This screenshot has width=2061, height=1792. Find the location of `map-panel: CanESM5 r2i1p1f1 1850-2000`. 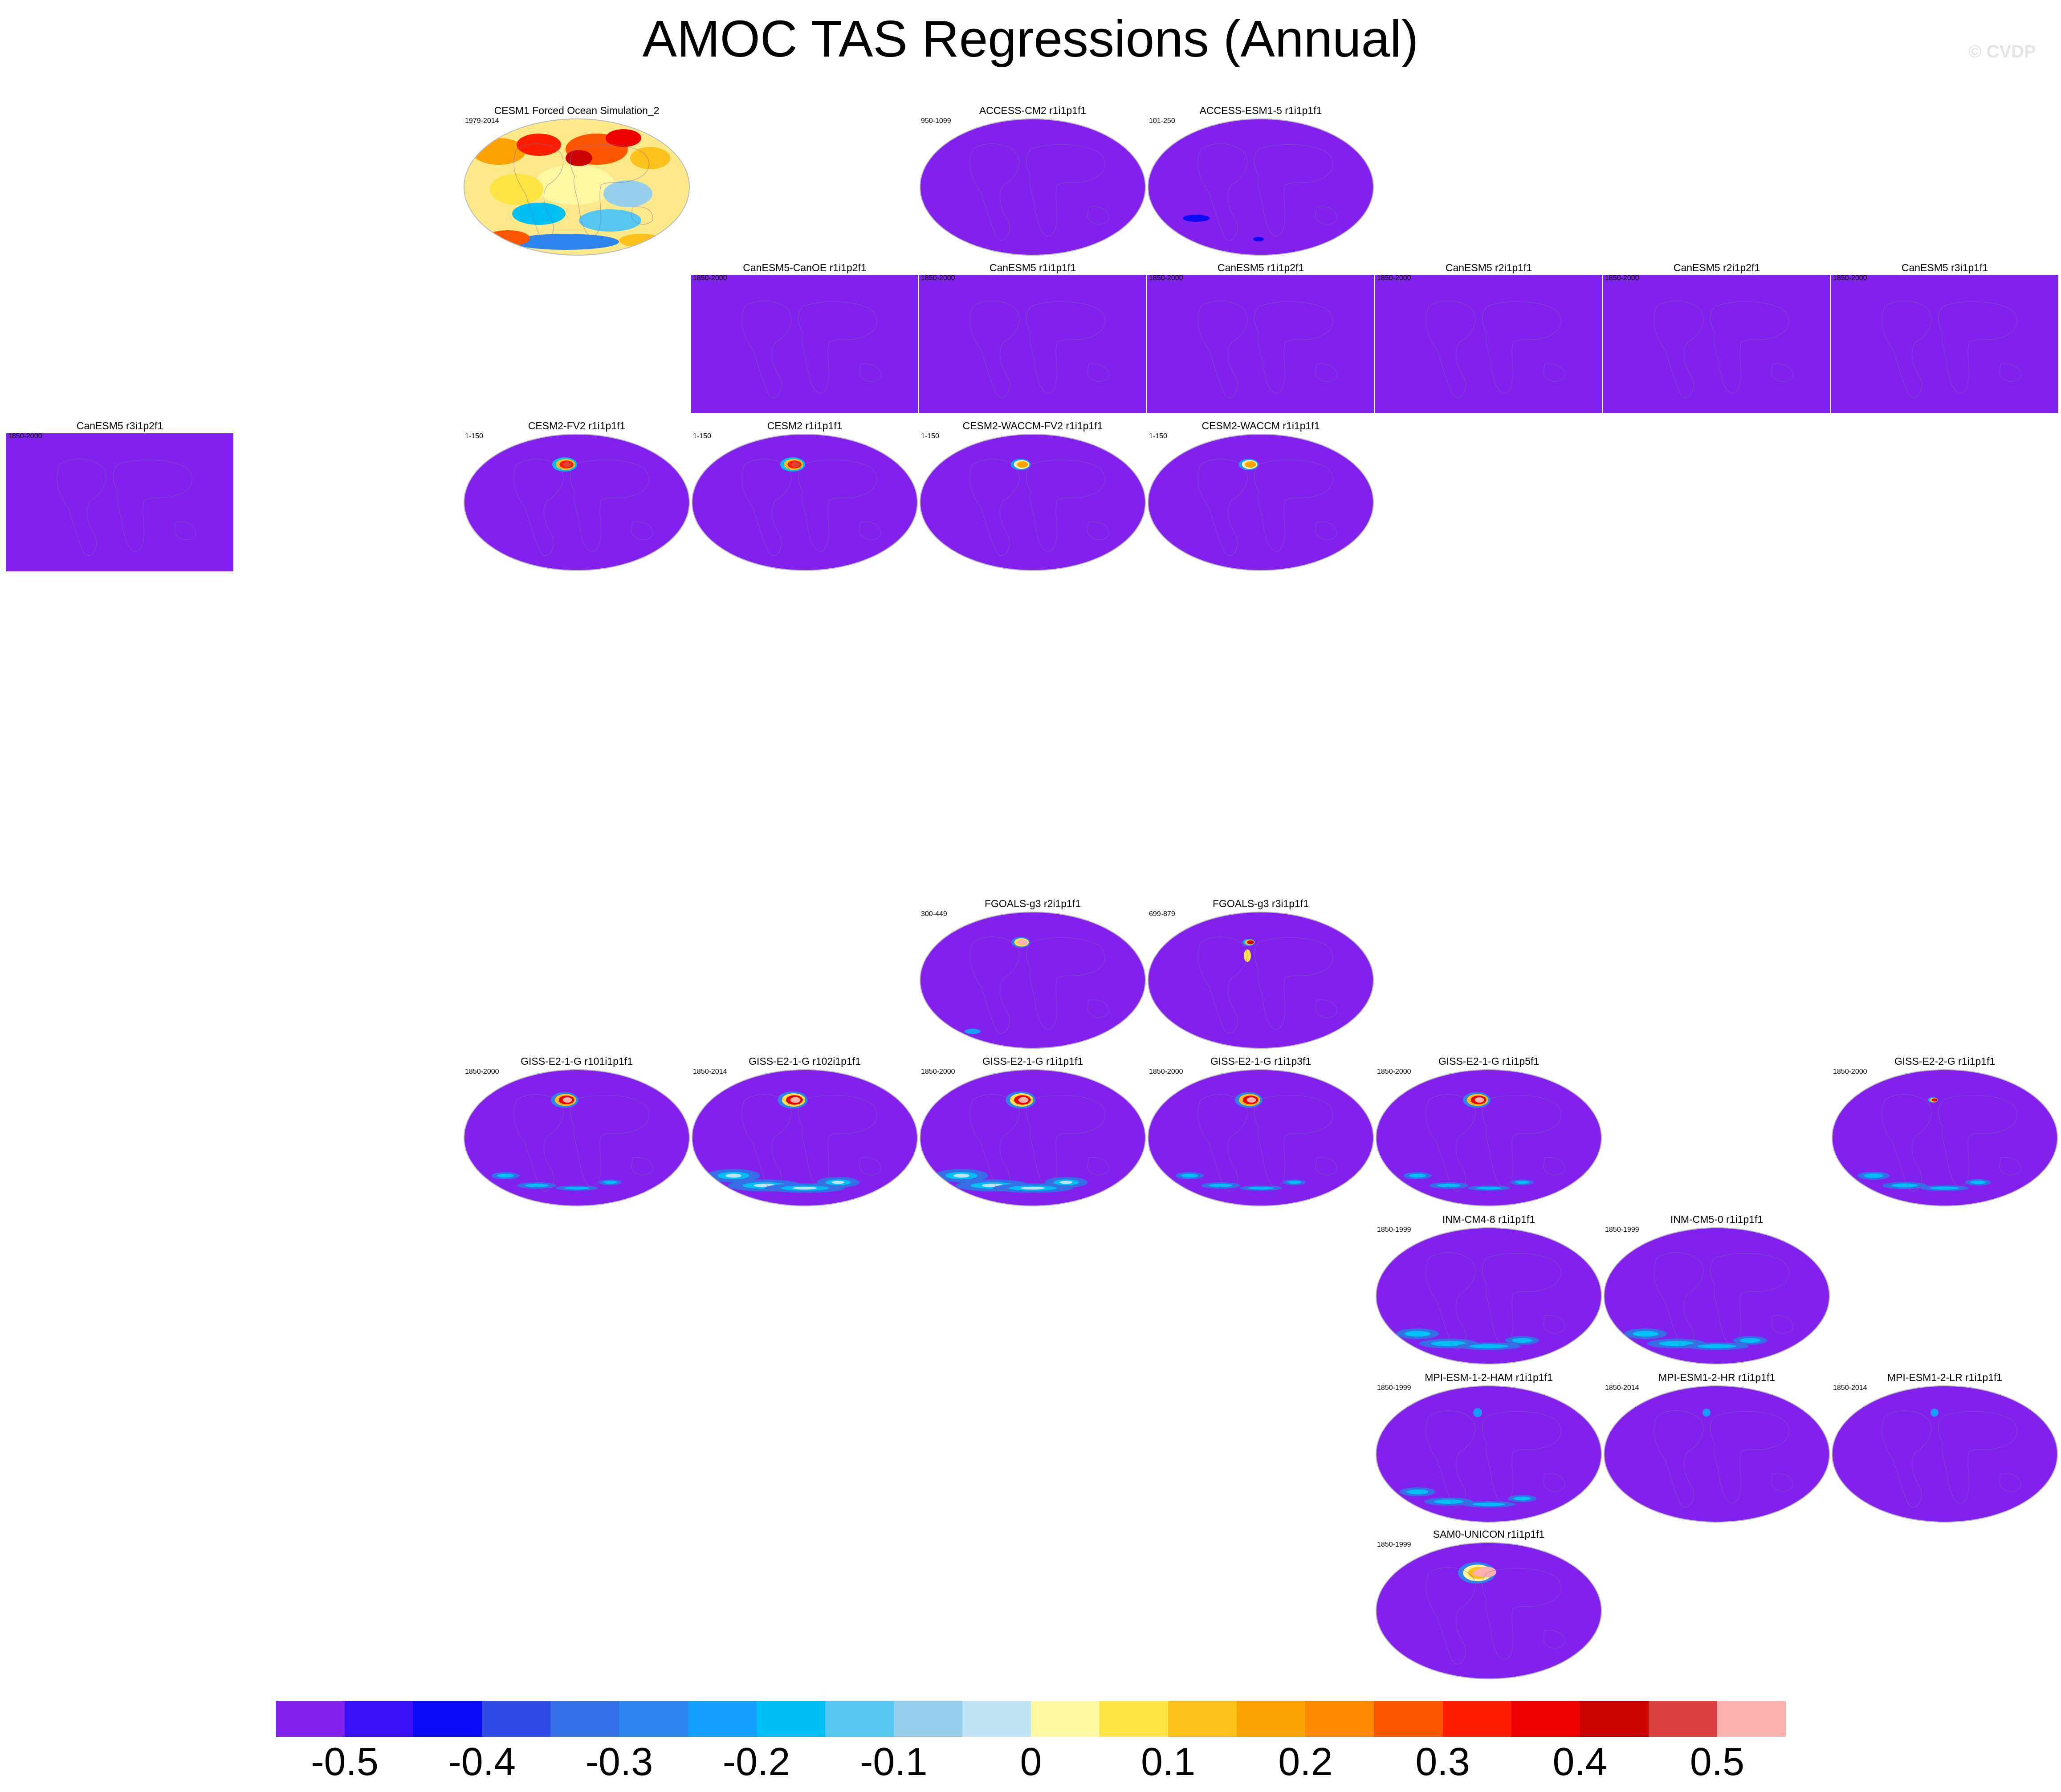

map-panel: CanESM5 r2i1p1f1 1850-2000 is located at coordinates (1488, 338).